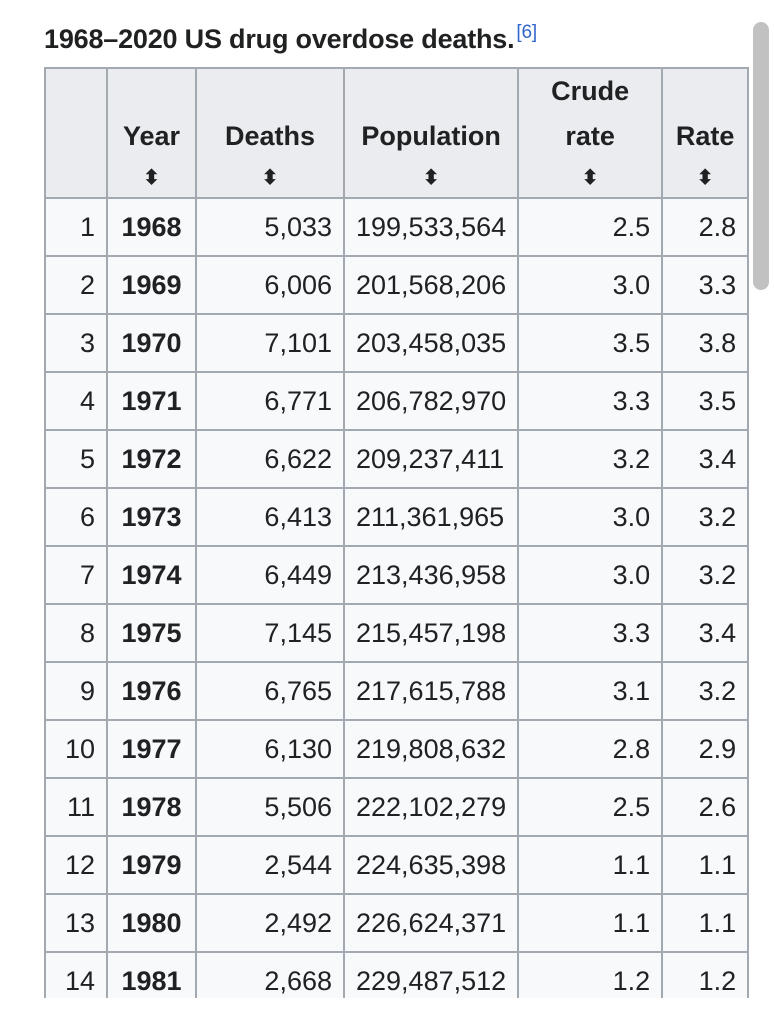  I want to click on cell-year: 1970, so click(151, 343).